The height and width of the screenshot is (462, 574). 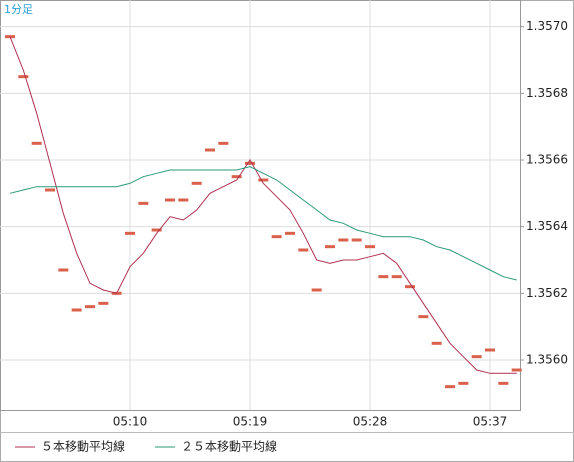 What do you see at coordinates (83, 446) in the screenshot?
I see `legend-label: ５本移動平均線` at bounding box center [83, 446].